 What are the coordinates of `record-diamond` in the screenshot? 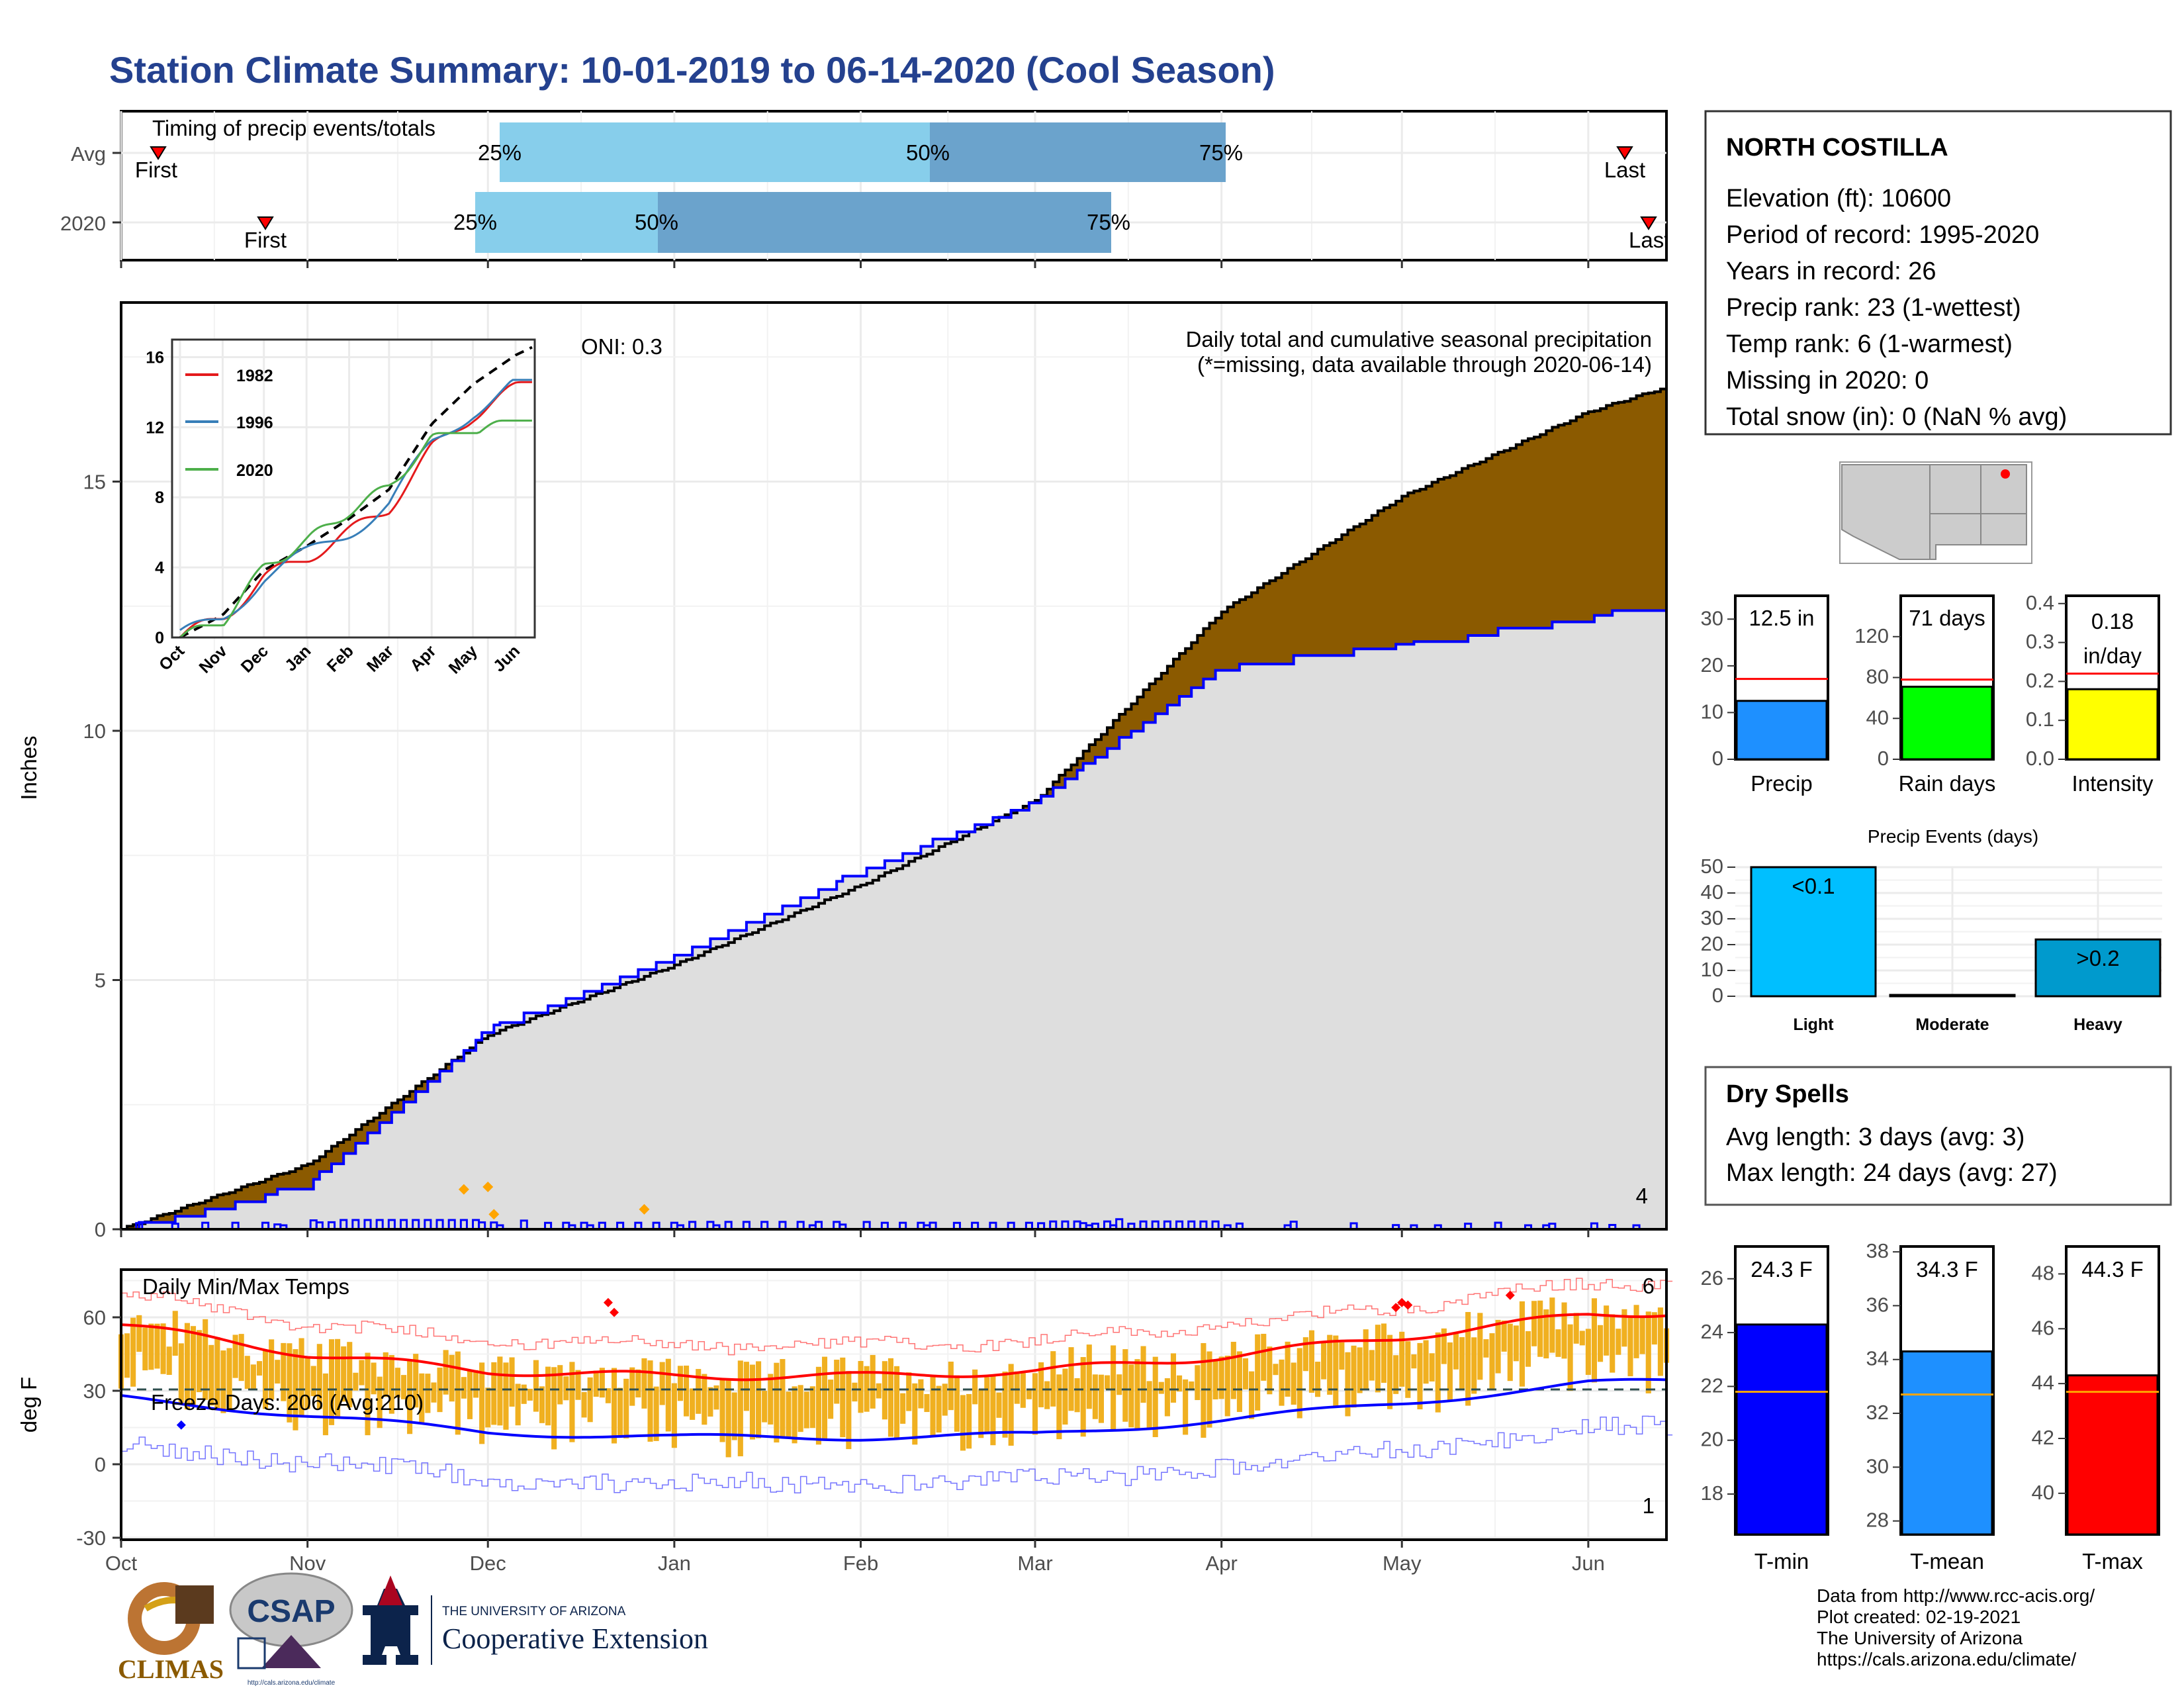 It's located at (1396, 1308).